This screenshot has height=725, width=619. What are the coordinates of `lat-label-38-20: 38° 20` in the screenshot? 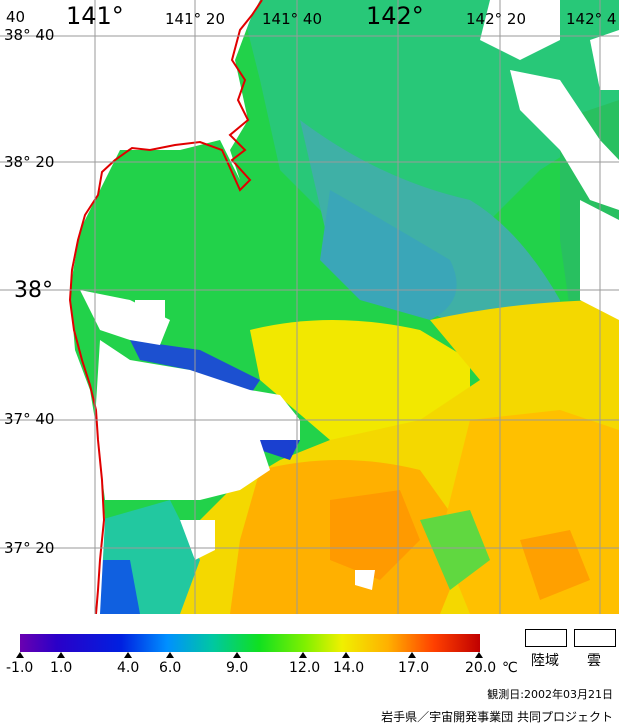 It's located at (29, 162).